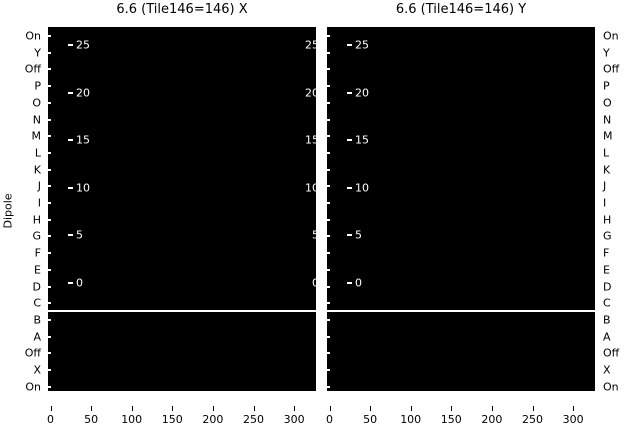 The height and width of the screenshot is (440, 640). Describe the element at coordinates (36, 236) in the screenshot. I see `row-label-left: G` at that location.